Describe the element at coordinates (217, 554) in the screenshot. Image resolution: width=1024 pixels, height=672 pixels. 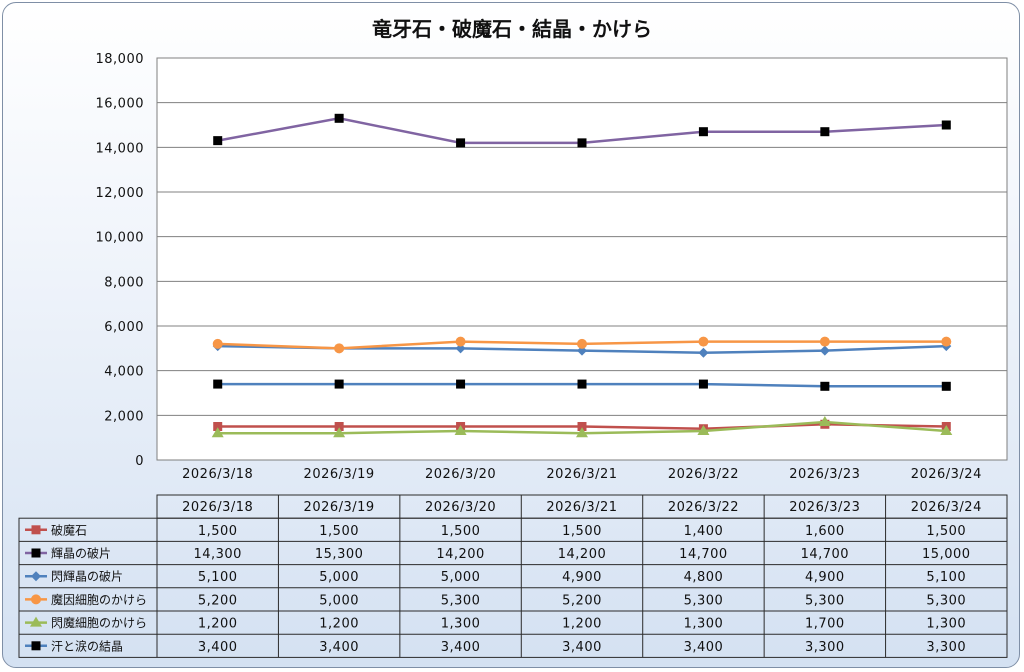
I see `table-value-cell: 14,300` at that location.